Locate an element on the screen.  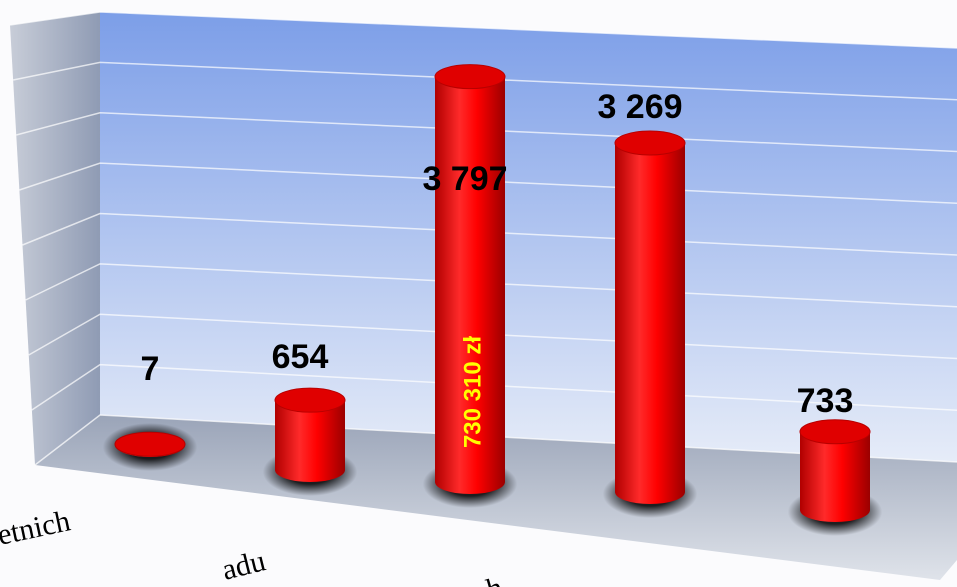
side-wall is located at coordinates (55, 238).